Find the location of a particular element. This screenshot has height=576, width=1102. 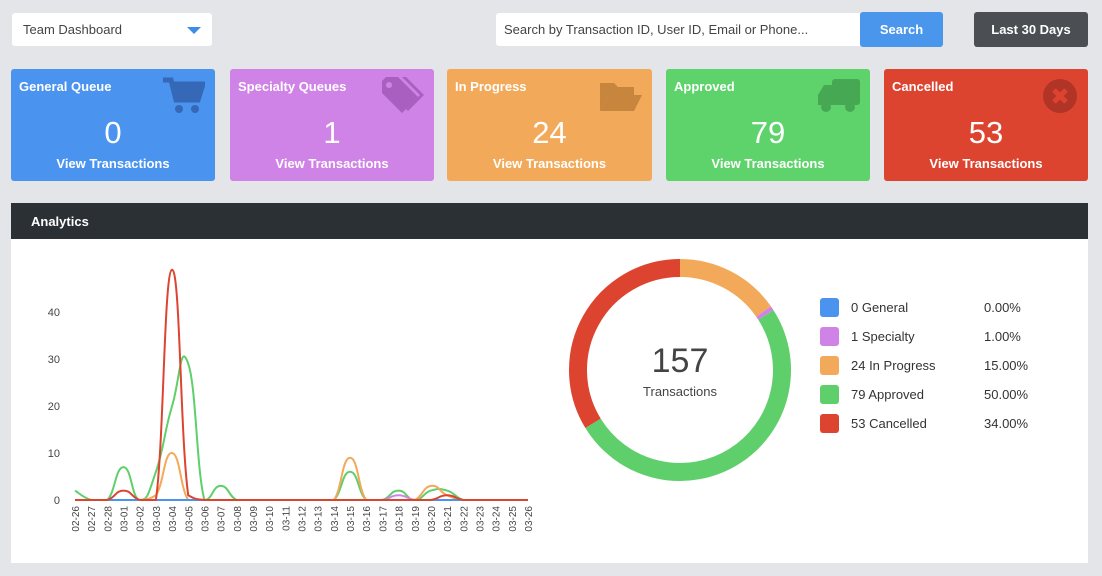

card-general-queue: General Queue 0 View Transactions is located at coordinates (113, 125).